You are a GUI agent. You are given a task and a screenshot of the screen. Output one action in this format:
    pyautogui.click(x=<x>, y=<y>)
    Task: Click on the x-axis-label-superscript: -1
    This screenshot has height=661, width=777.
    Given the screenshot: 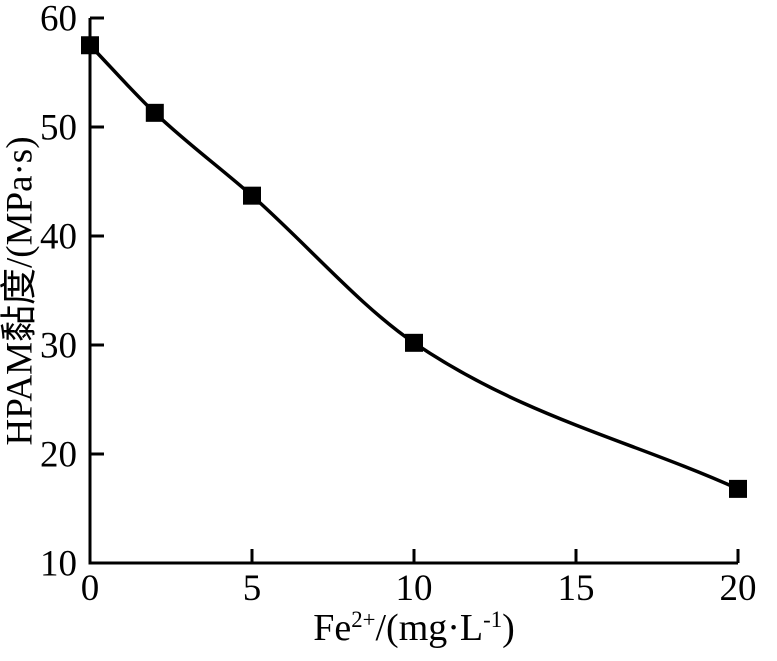 What is the action you would take?
    pyautogui.click(x=493, y=620)
    